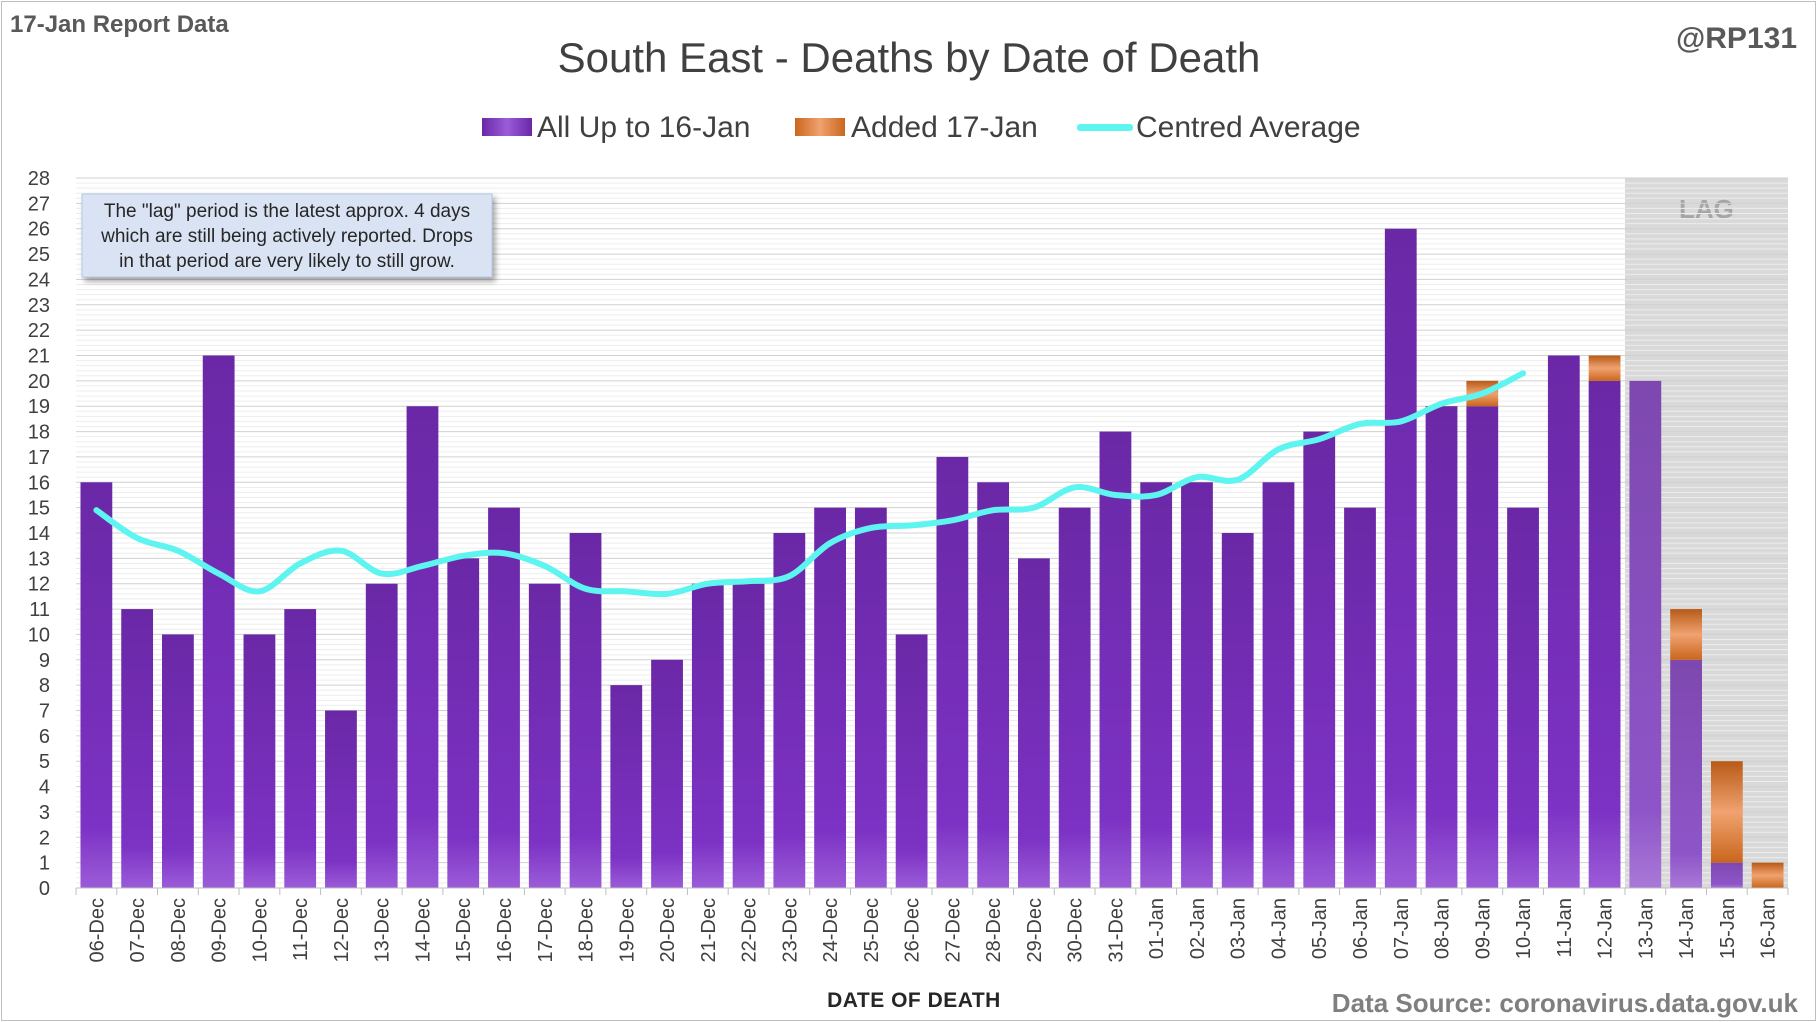 This screenshot has height=1022, width=1817. What do you see at coordinates (872, 930) in the screenshot?
I see `x-tick-label: 25-Dec` at bounding box center [872, 930].